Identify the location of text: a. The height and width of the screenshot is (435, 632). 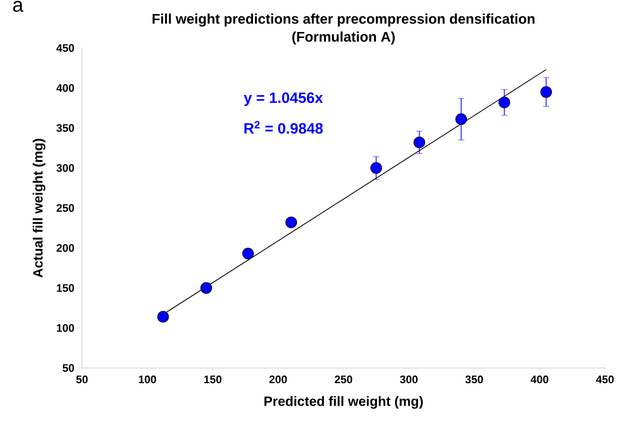
(18, 6).